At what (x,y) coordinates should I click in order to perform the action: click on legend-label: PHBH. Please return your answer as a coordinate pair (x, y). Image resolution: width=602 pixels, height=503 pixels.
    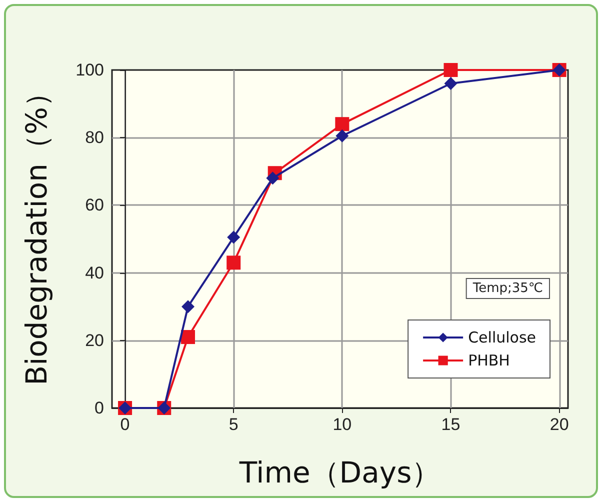
    Looking at the image, I should click on (489, 361).